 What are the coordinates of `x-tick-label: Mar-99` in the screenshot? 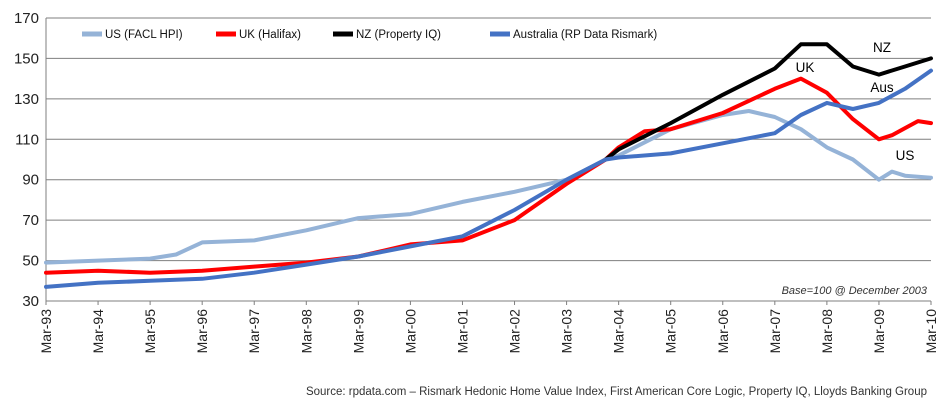 It's located at (358, 331).